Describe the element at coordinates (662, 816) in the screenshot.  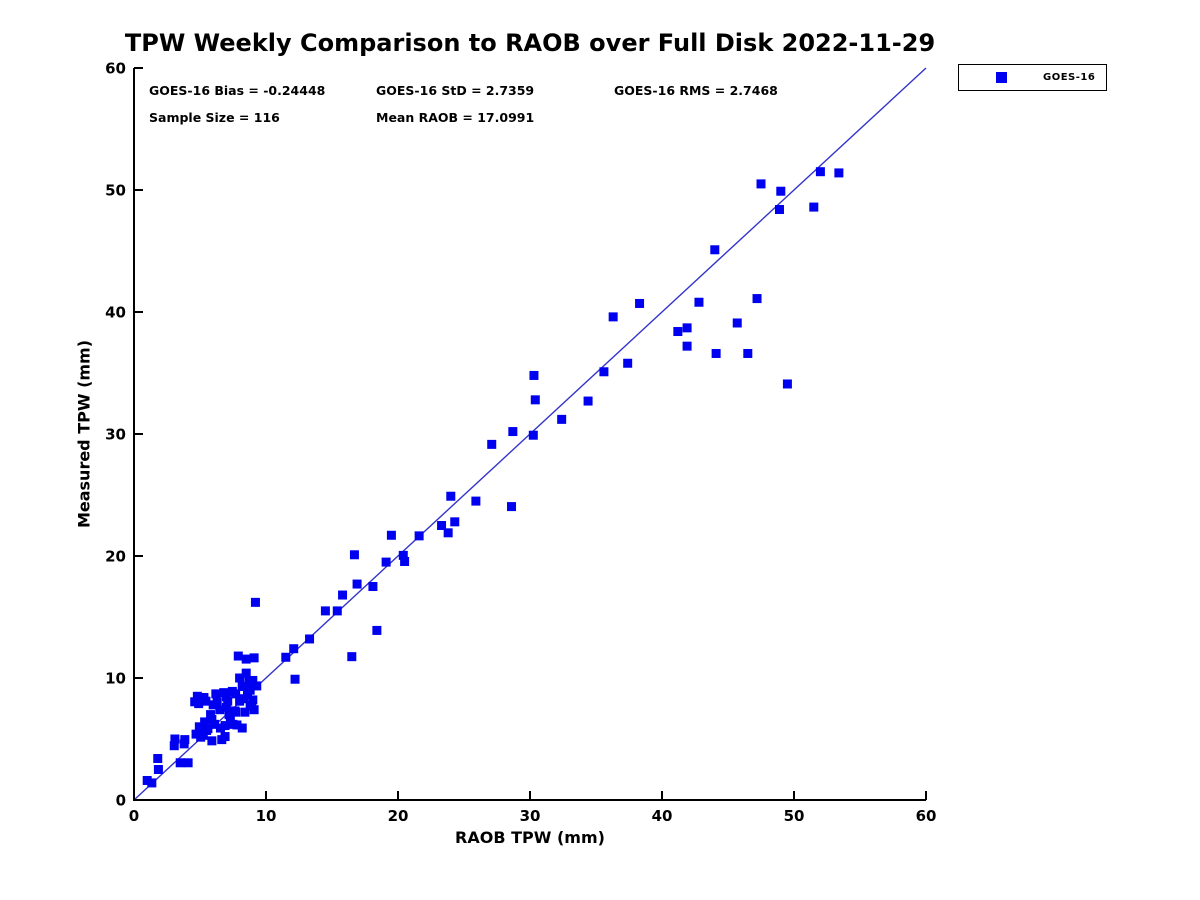
I see `x-tick-label: 40` at that location.